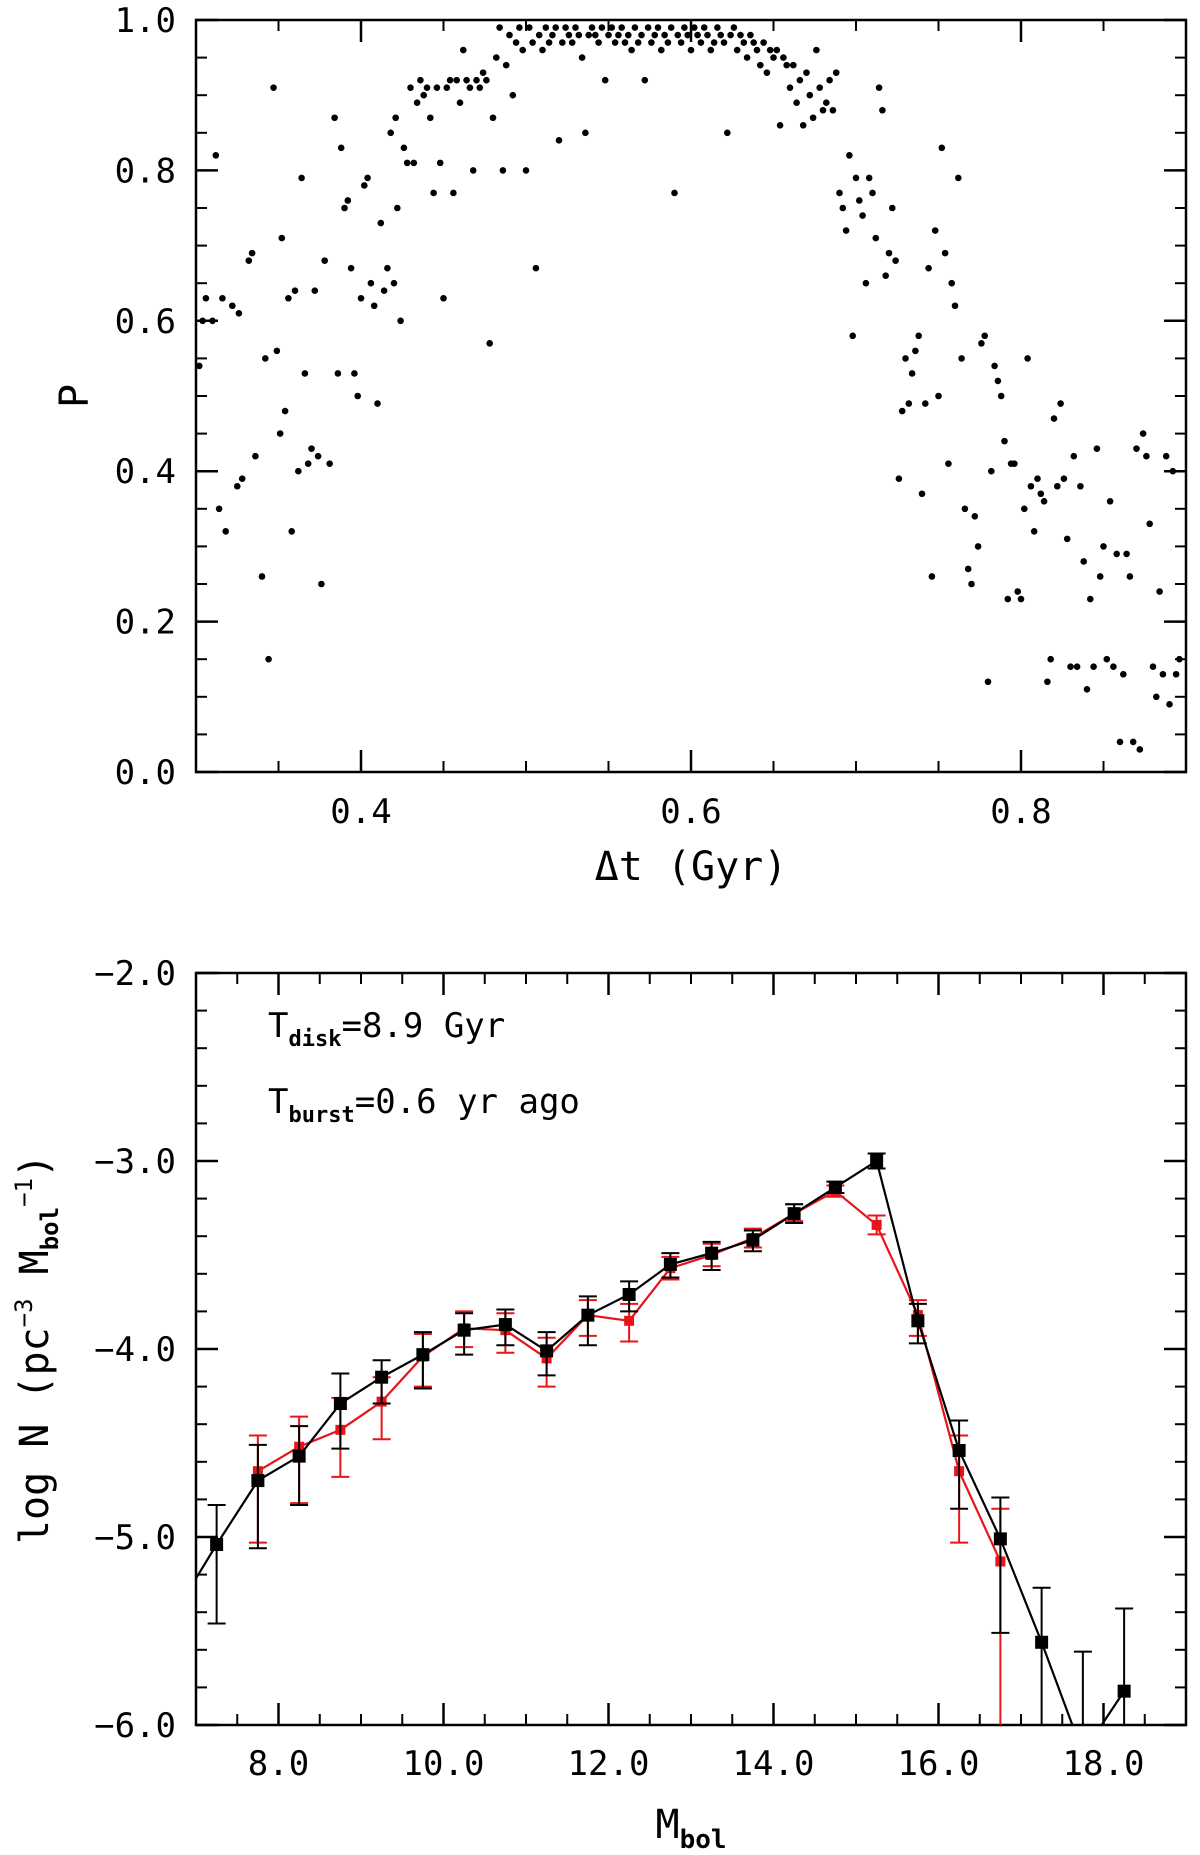  Describe the element at coordinates (145, 21) in the screenshot. I see `y-tick-label: 1.0` at that location.